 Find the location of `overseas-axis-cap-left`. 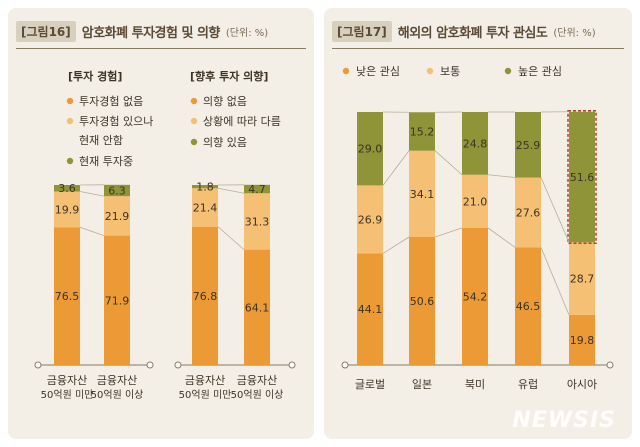

overseas-axis-cap-left is located at coordinates (345, 365).